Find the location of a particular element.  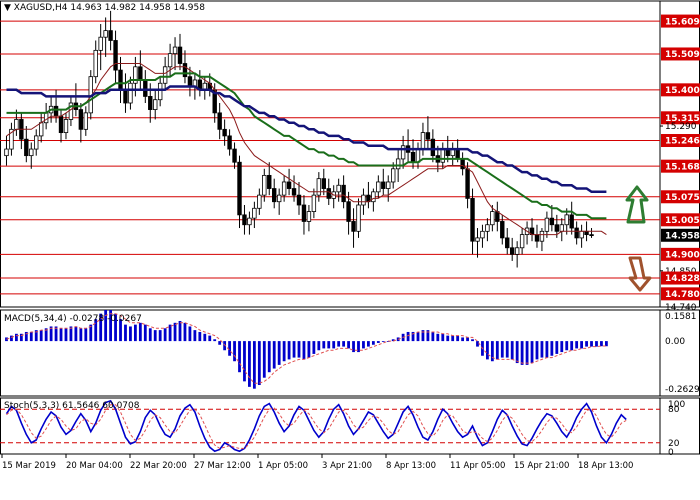

x-tick-label: 3 Apr 21:00 is located at coordinates (347, 466).